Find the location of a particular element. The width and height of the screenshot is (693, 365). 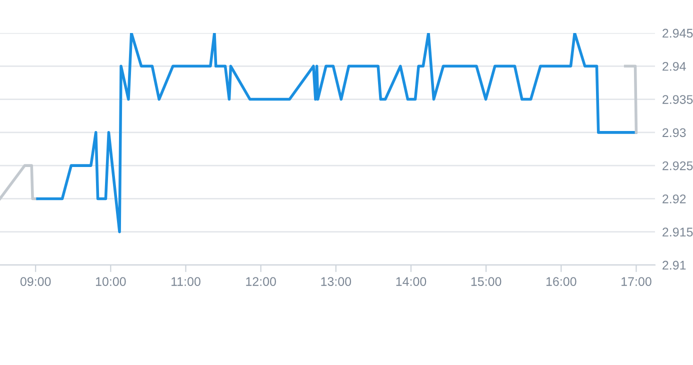

x-tick-label: 15:00 is located at coordinates (486, 281).